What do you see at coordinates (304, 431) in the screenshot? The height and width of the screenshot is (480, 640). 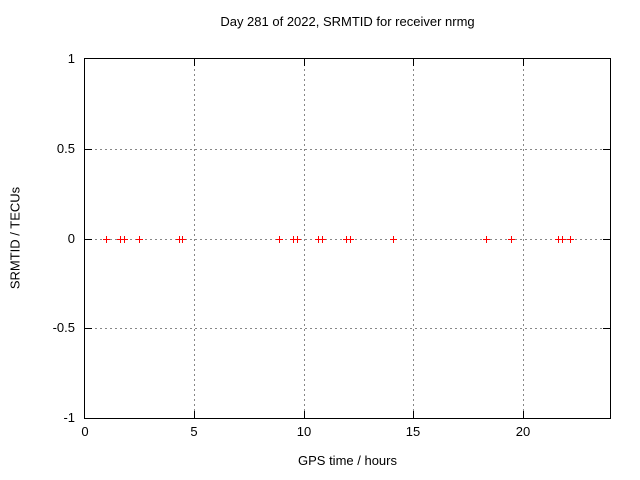 I see `x-tick-label: 10` at bounding box center [304, 431].